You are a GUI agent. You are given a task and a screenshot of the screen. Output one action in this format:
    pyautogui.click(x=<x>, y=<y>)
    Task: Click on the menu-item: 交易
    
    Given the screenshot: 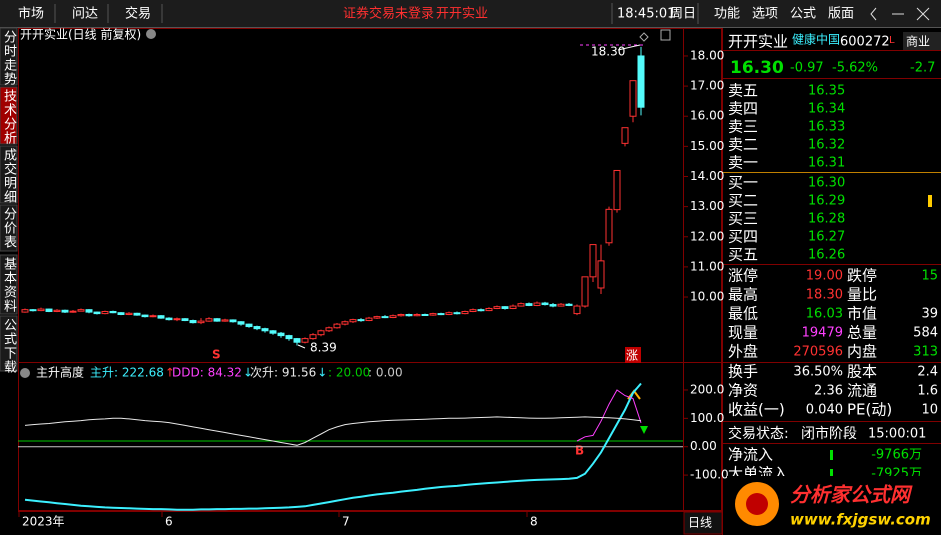 What is the action you would take?
    pyautogui.click(x=138, y=14)
    